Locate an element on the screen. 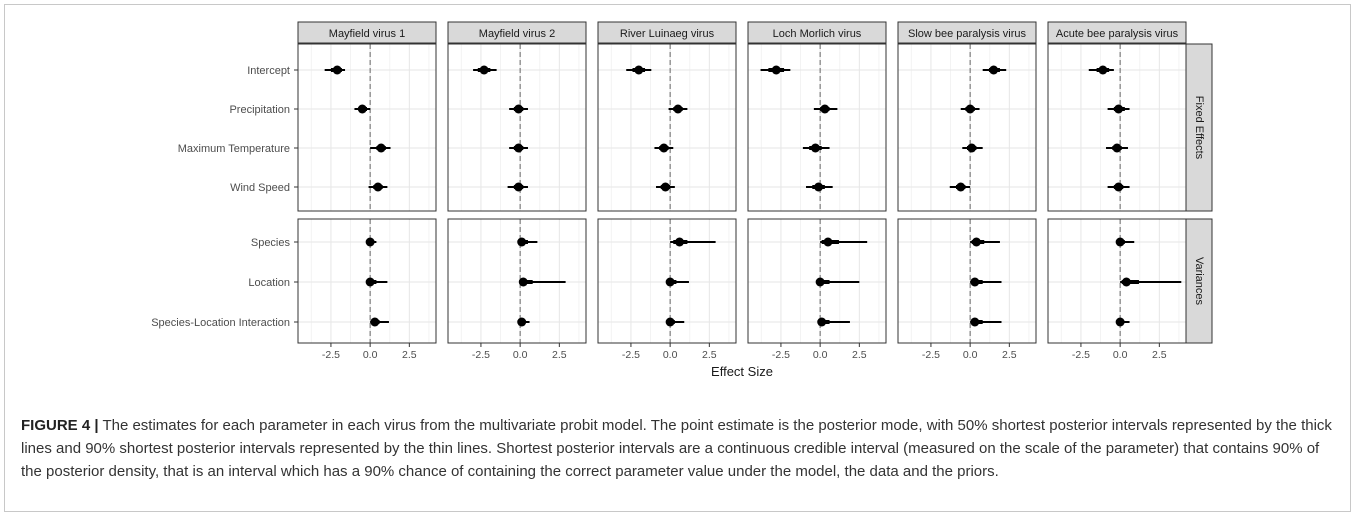  row-strip-fixed-effects is located at coordinates (1199, 127).